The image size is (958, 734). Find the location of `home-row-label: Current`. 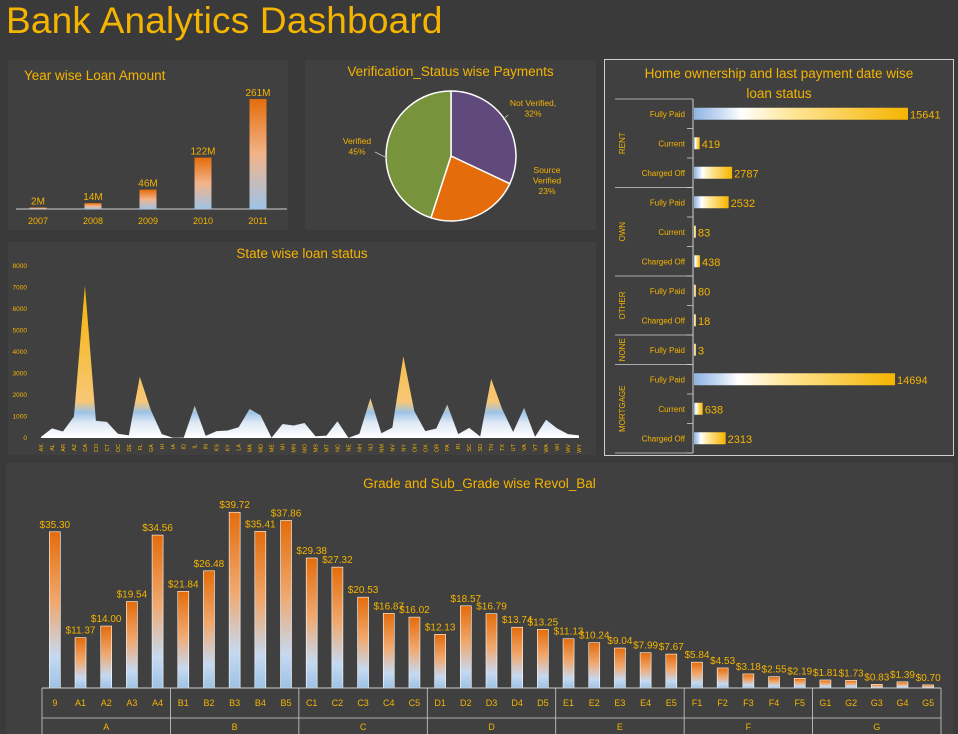

home-row-label: Current is located at coordinates (671, 143).